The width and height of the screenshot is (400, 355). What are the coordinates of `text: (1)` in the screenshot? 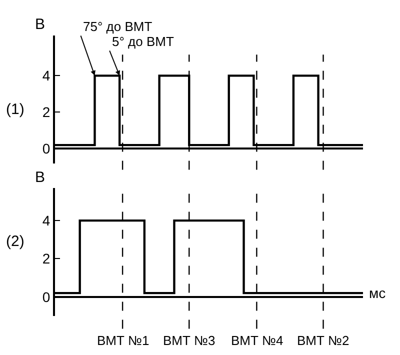 It's located at (15, 109).